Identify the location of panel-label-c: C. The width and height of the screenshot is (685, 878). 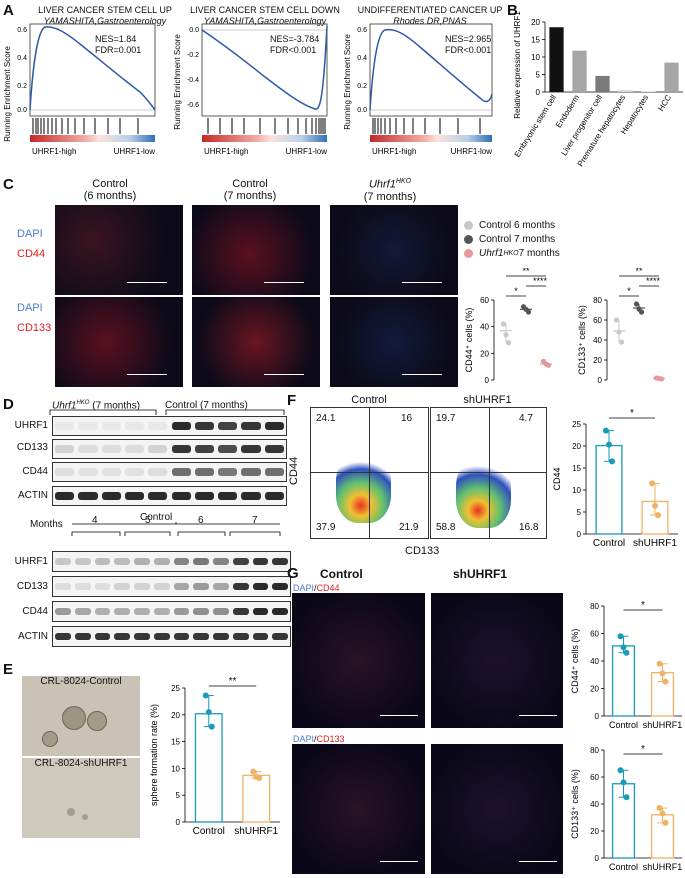
(8, 184).